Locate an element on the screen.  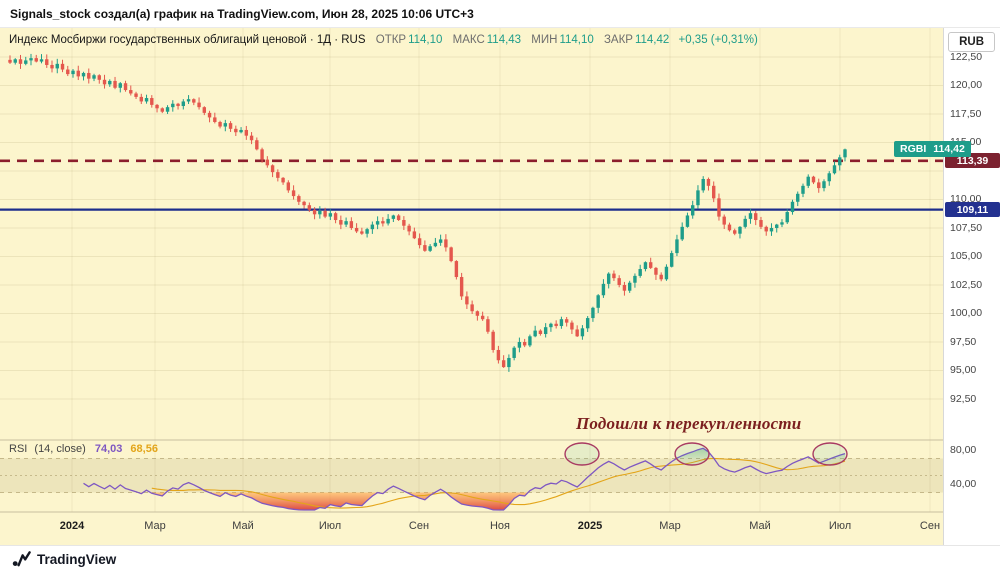
time-axis: 2024 Мар Май Июл Сен Ноя 2025 Мар Май Июл Сен is located at coordinates (471, 528).